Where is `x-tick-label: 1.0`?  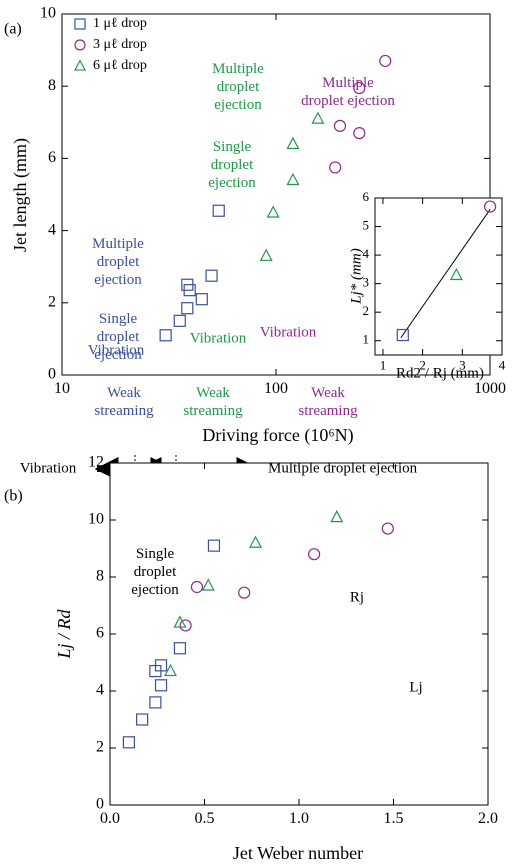 x-tick-label: 1.0 is located at coordinates (299, 818).